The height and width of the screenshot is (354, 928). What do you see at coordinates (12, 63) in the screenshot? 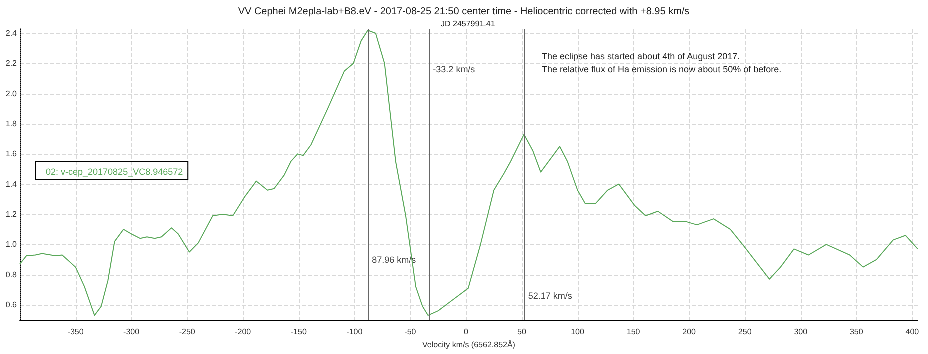
I see `y-tick-label: 2.2` at bounding box center [12, 63].